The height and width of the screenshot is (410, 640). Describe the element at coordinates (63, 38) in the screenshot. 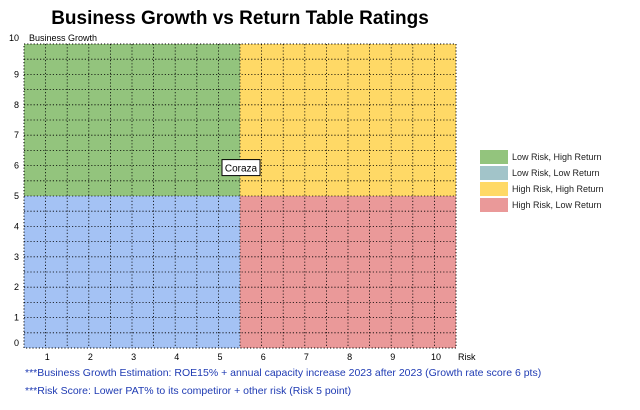

I see `y-axis-label: Business Growth` at that location.